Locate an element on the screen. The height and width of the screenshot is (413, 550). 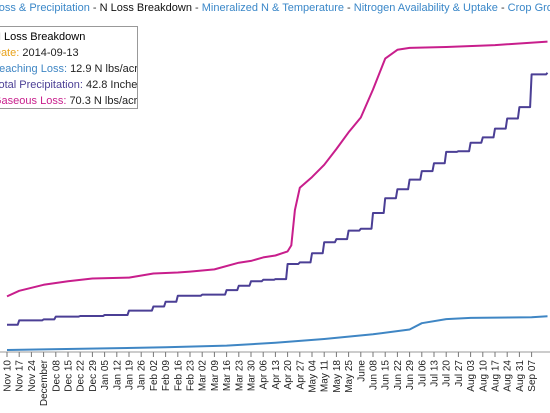
x-tick-label: Jan 26 is located at coordinates (142, 375).